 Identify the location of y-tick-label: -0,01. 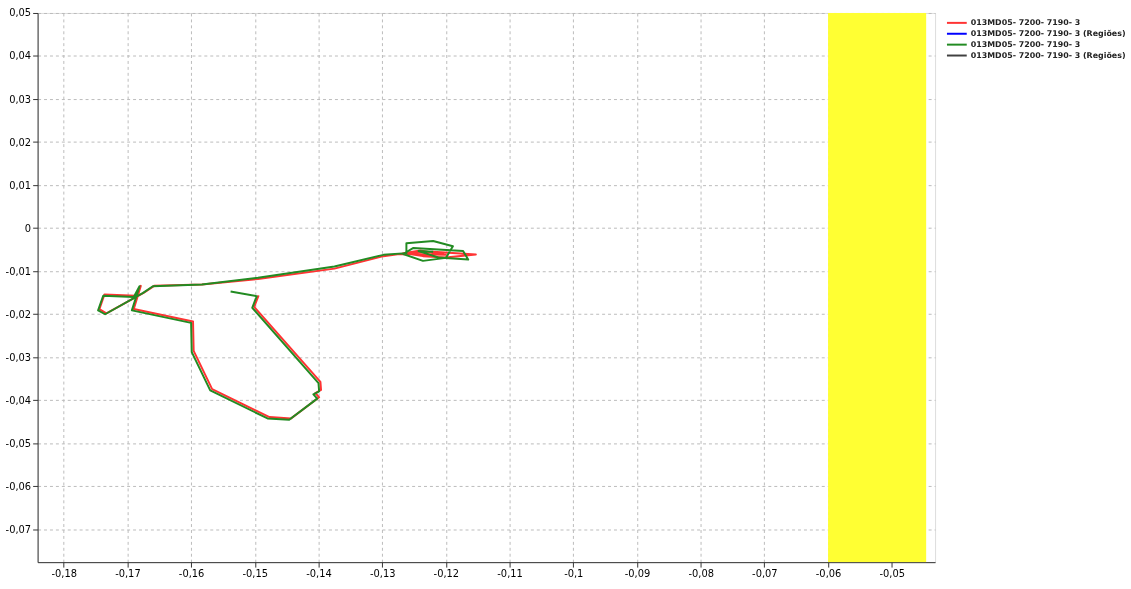
(18, 271).